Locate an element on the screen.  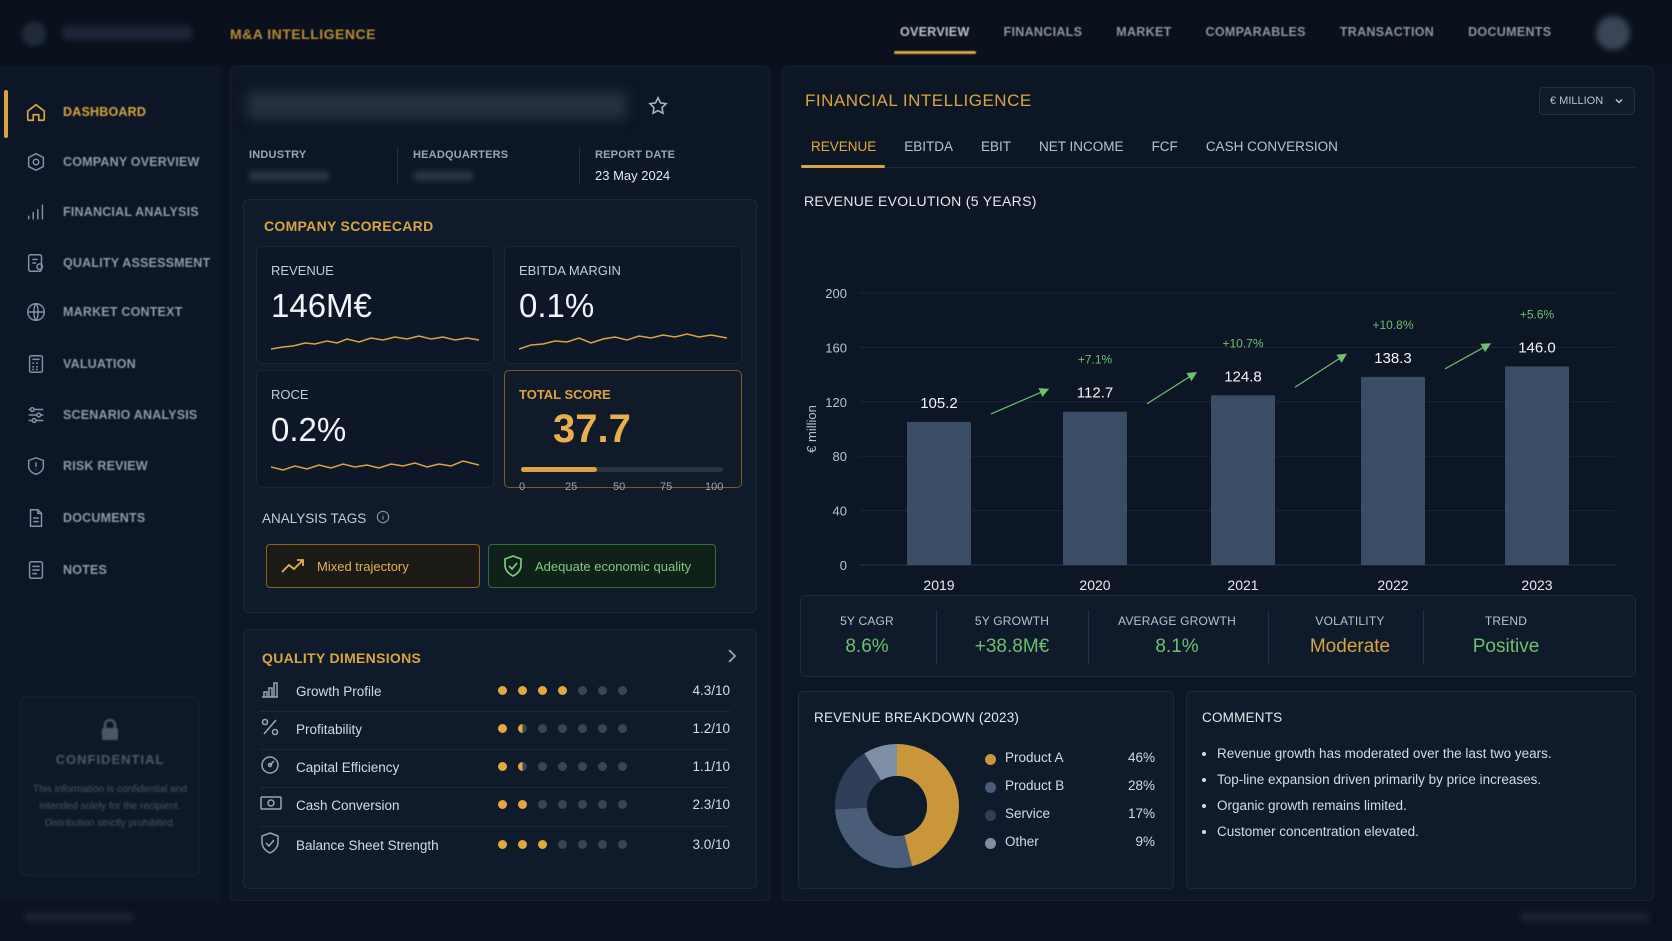
nav-documents: DOCUMENTS is located at coordinates (1510, 32).